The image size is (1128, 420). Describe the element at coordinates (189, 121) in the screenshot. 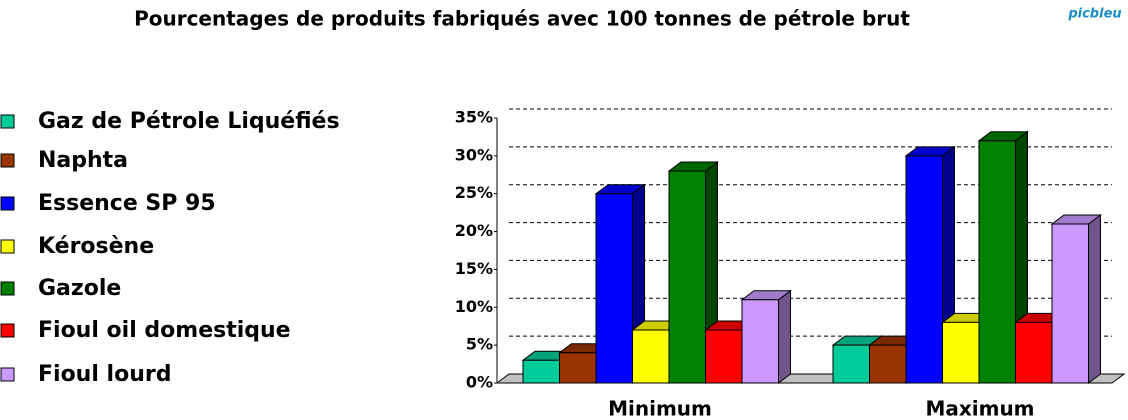

I see `legend-label: Gaz de Pétrole Liquéfiés` at that location.